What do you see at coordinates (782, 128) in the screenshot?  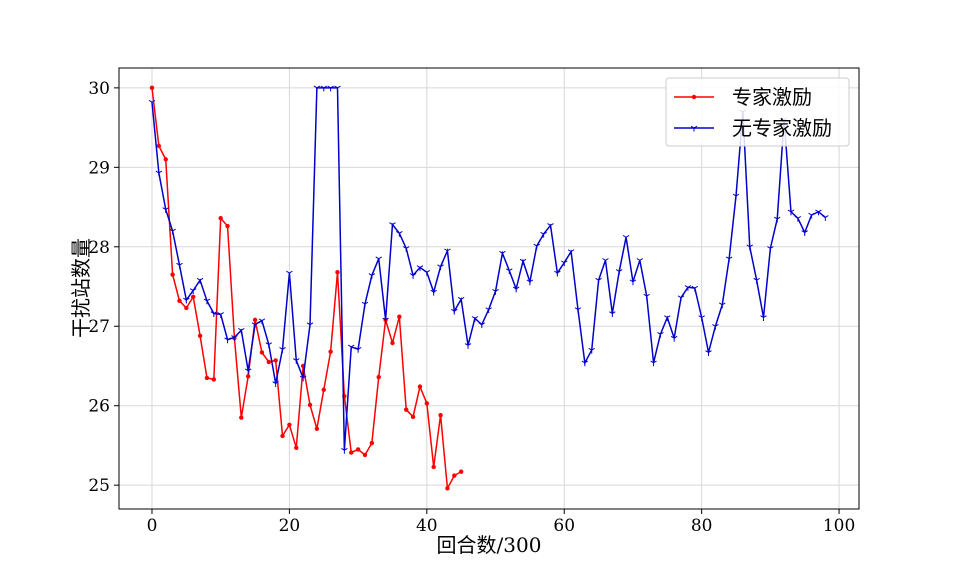 I see `legend-label: 无专家激励` at bounding box center [782, 128].